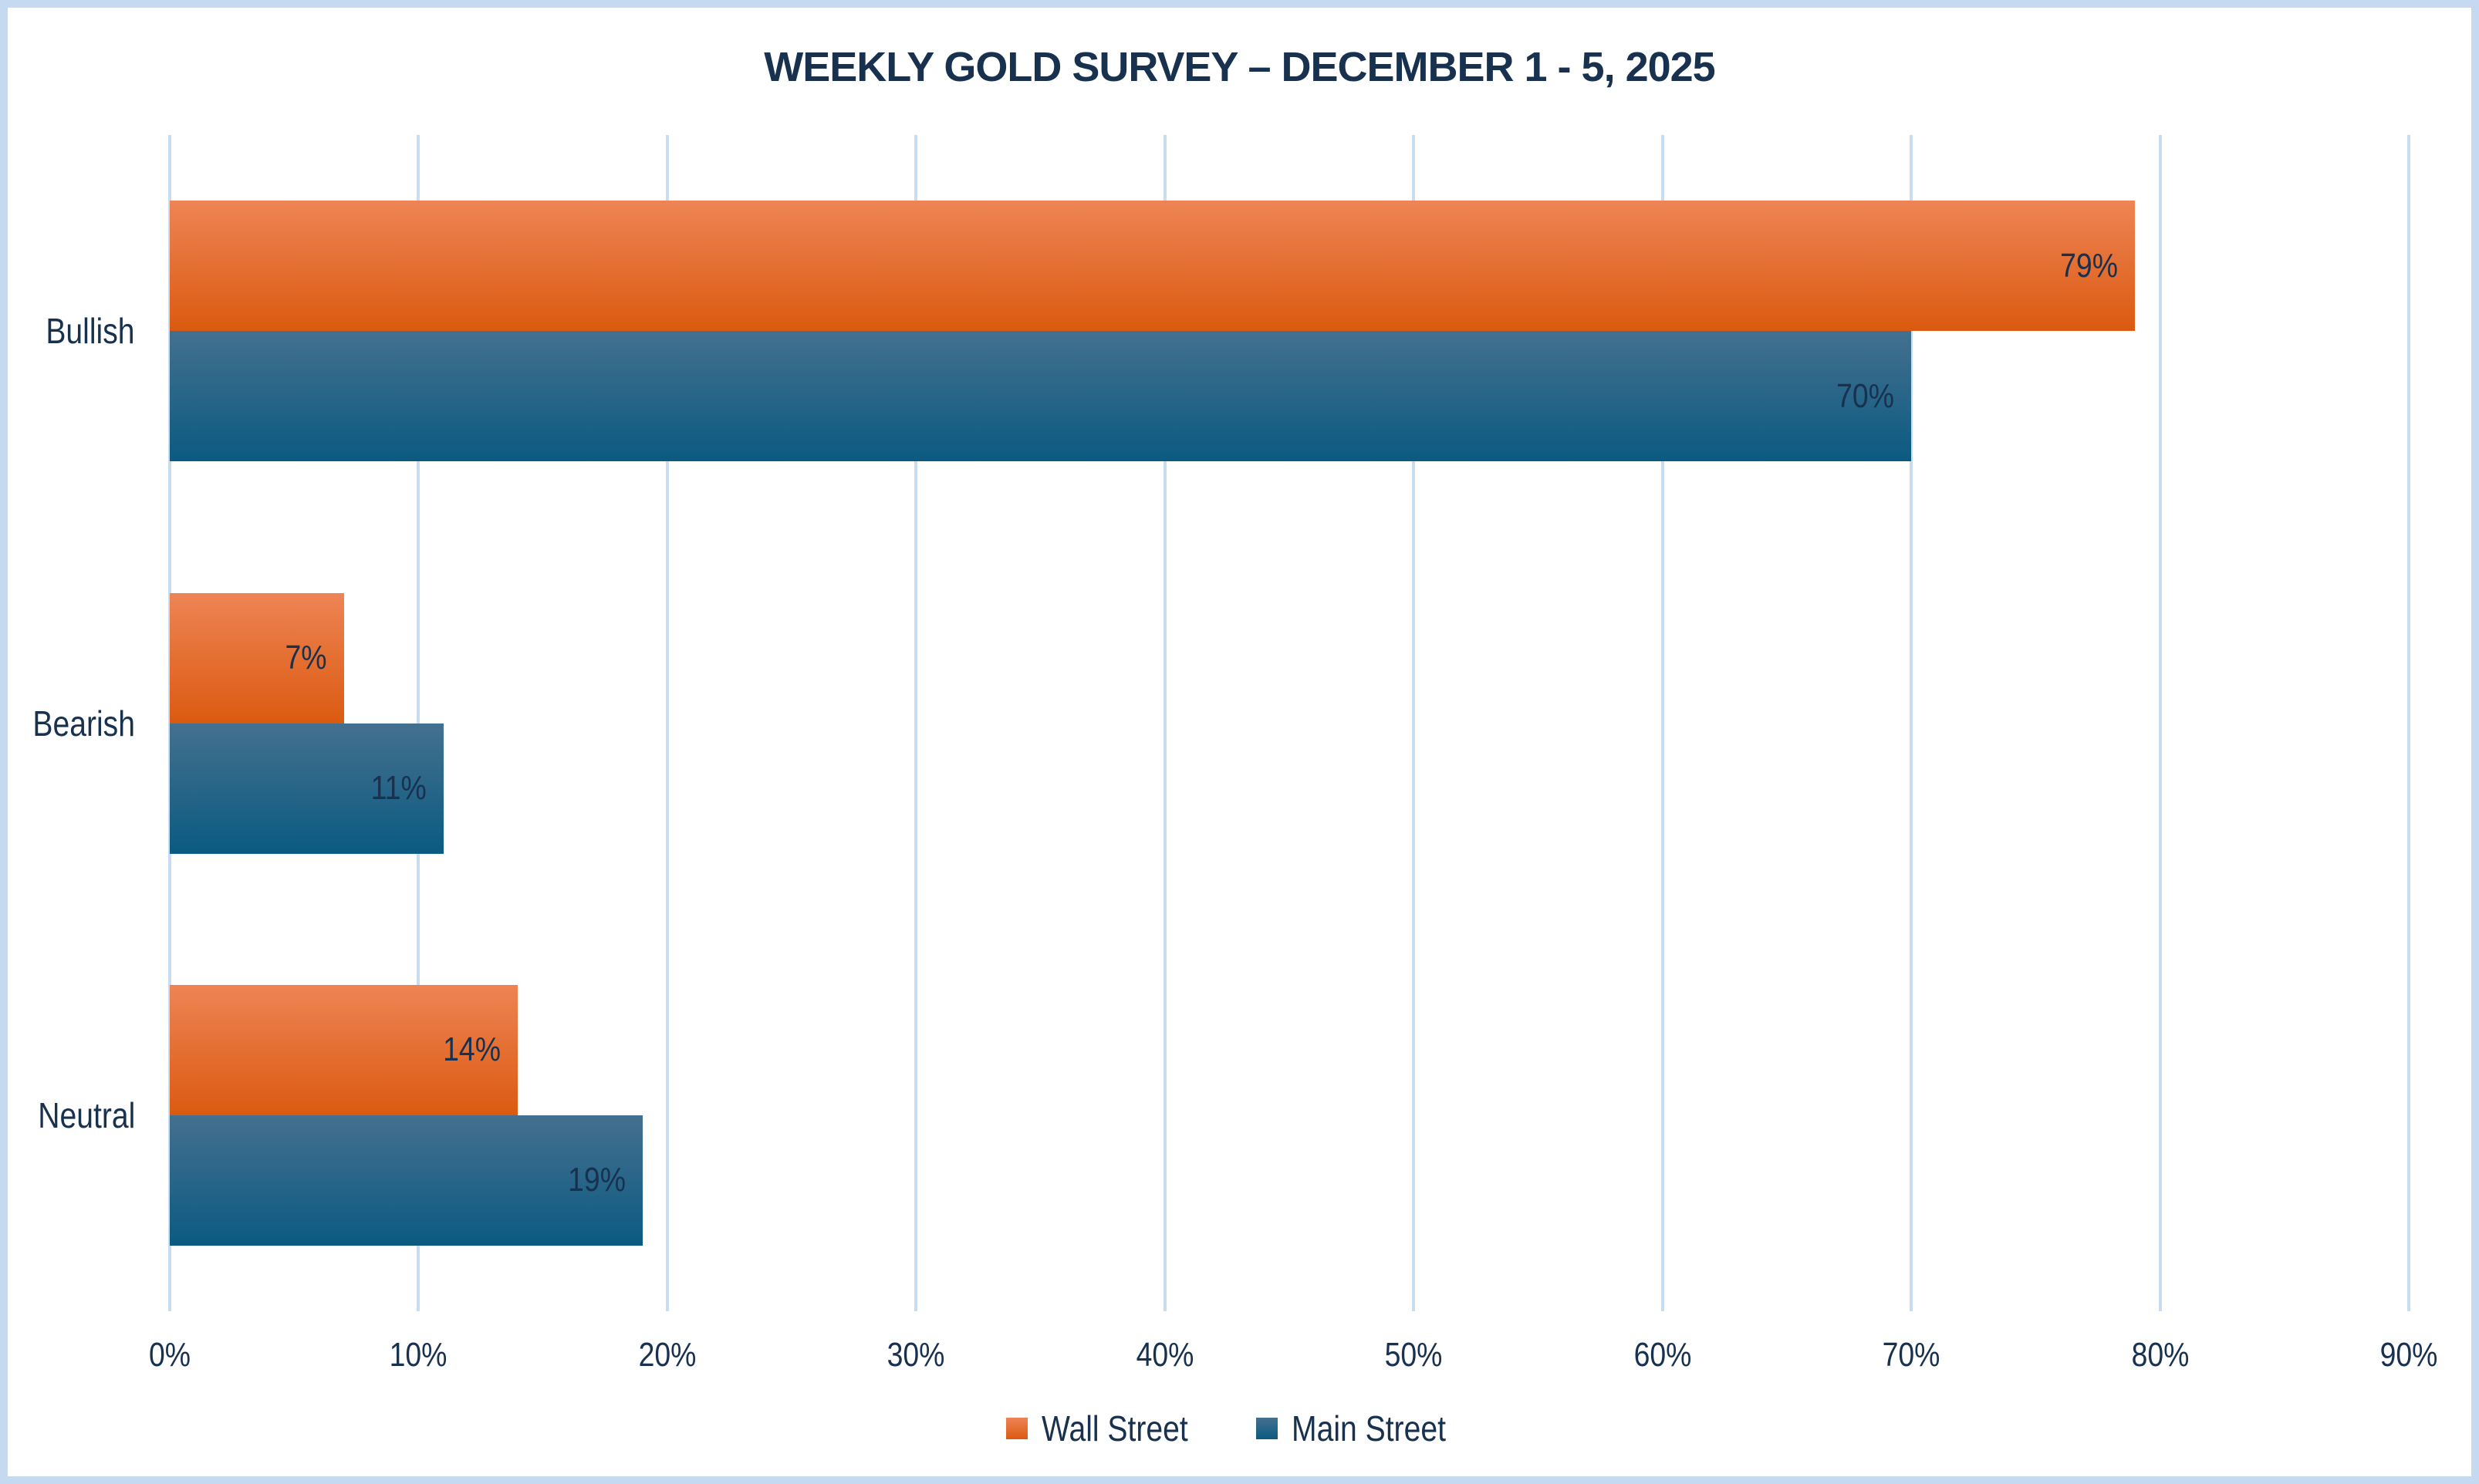  I want to click on x-axis-tick-label: 90%, so click(2409, 1355).